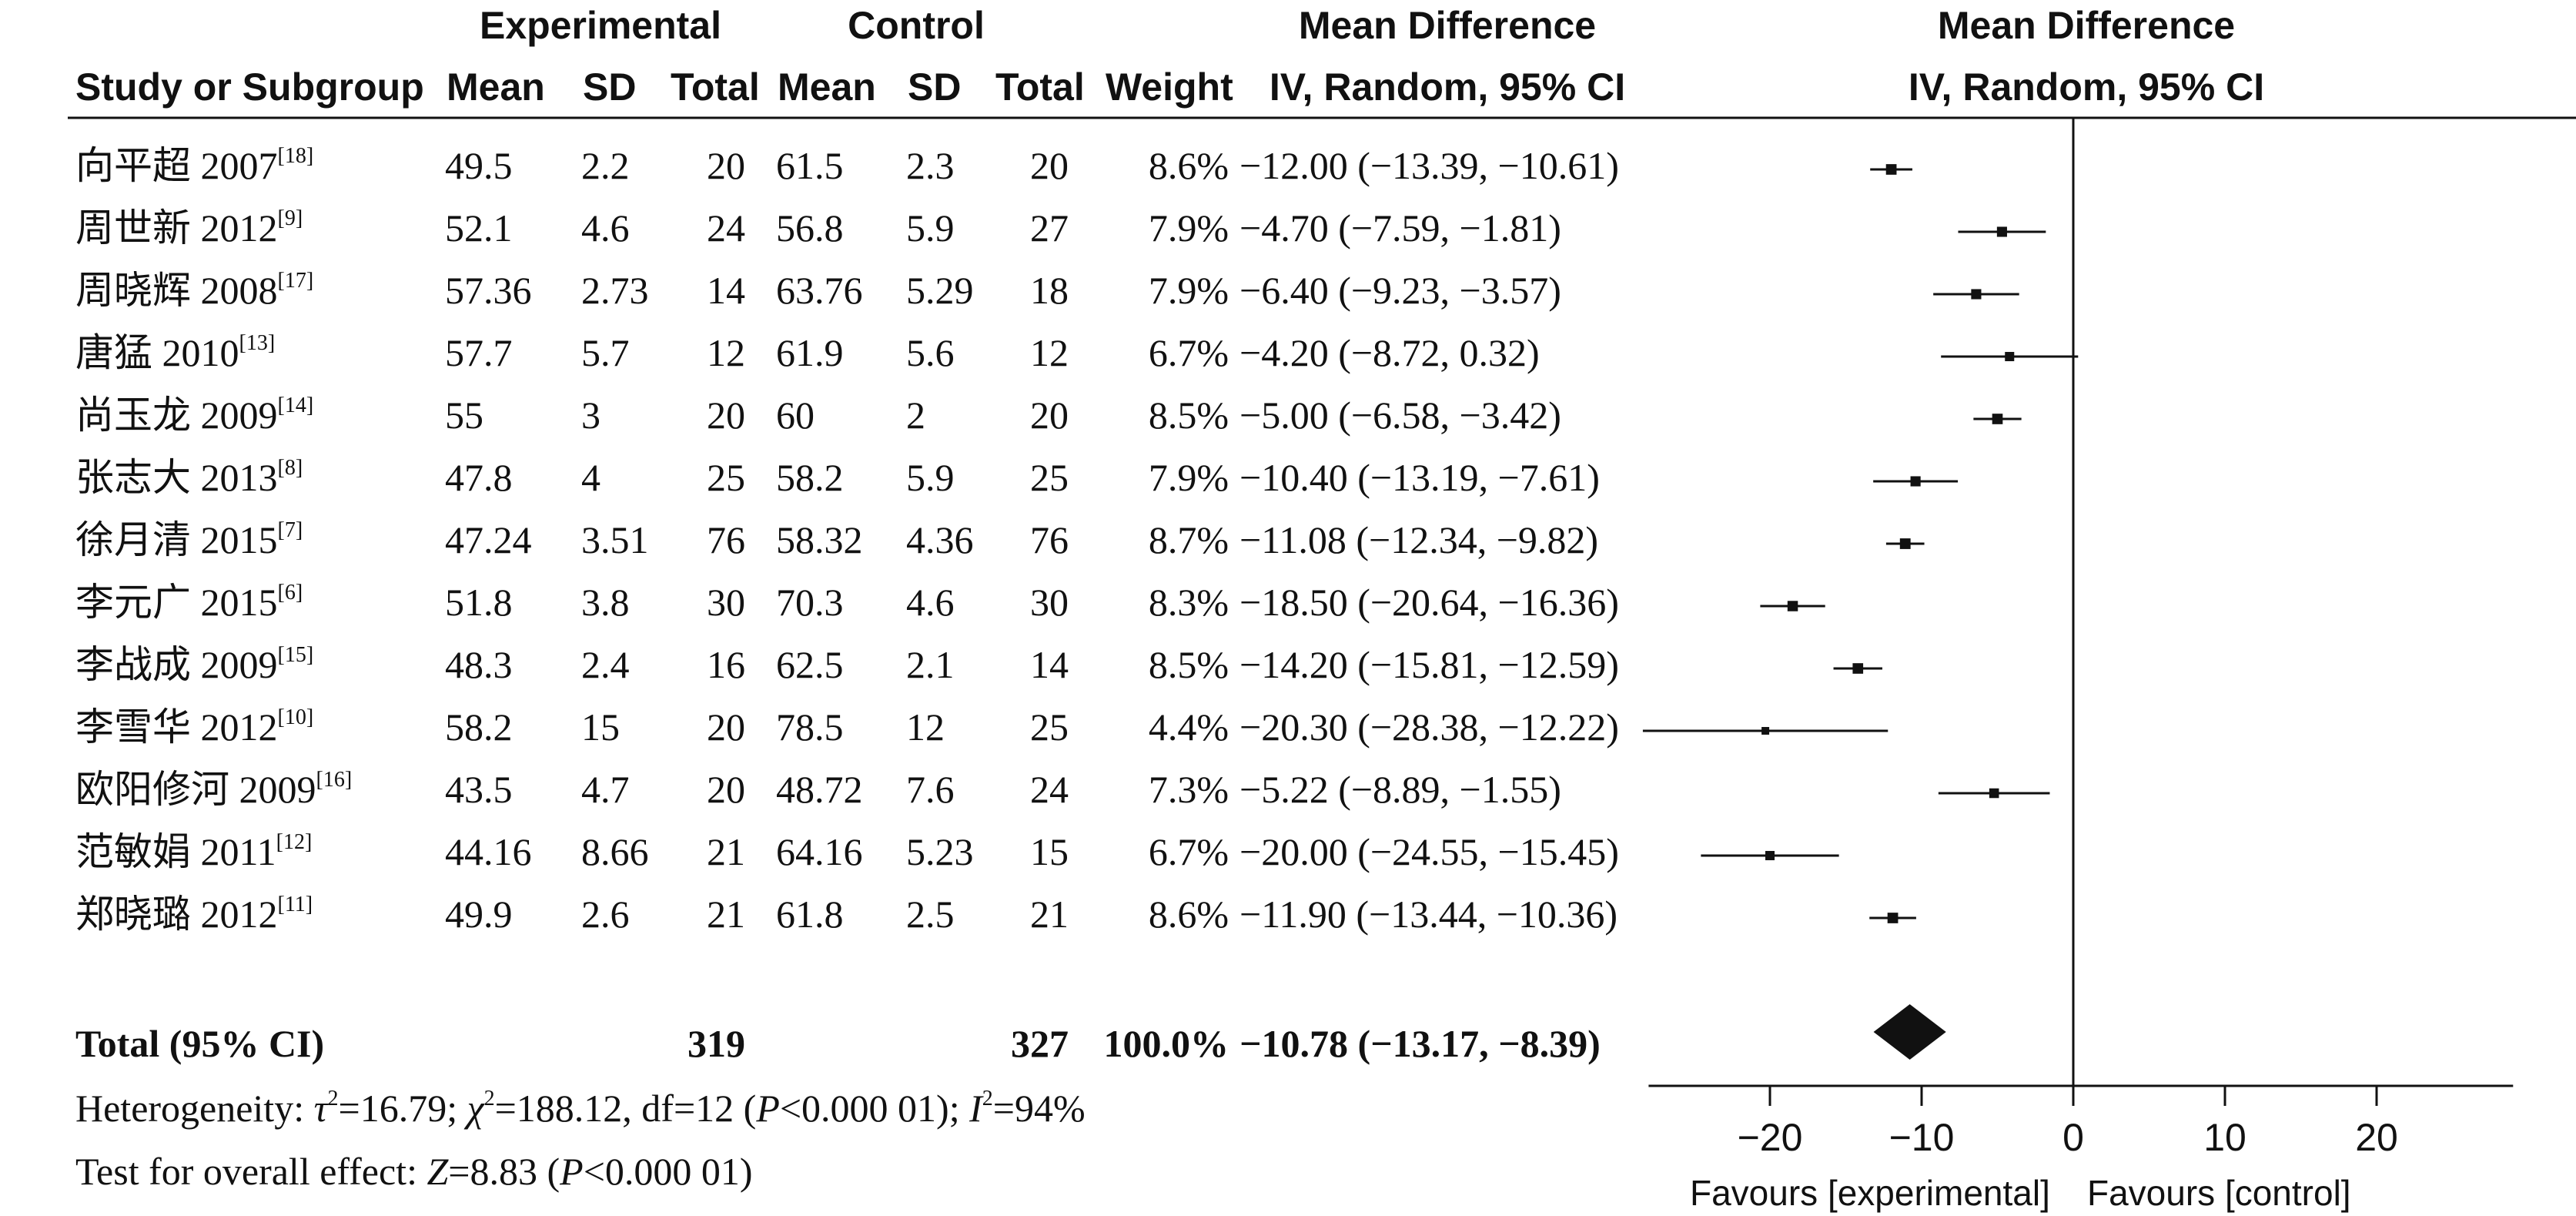 This screenshot has width=2576, height=1216. I want to click on experimental-mean: 55, so click(464, 415).